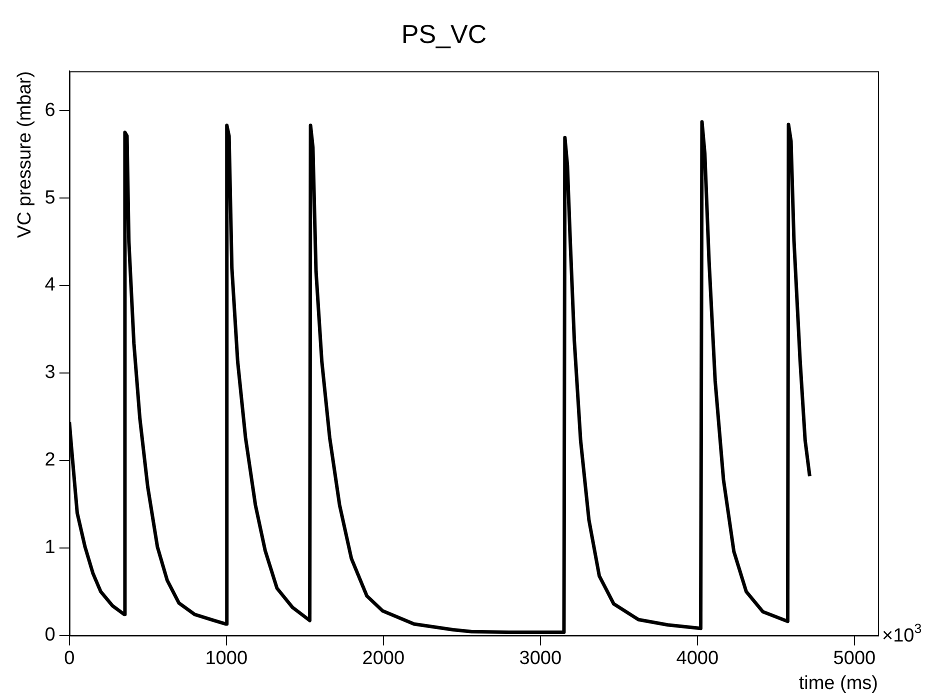  I want to click on x-axis-title: time (ms), so click(838, 683).